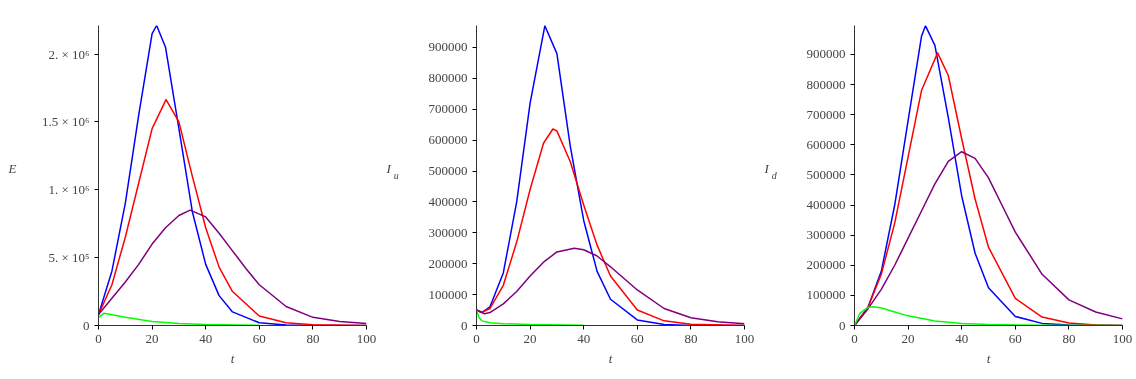  I want to click on y-tick-label: 1. × 10⁶, so click(69, 190).